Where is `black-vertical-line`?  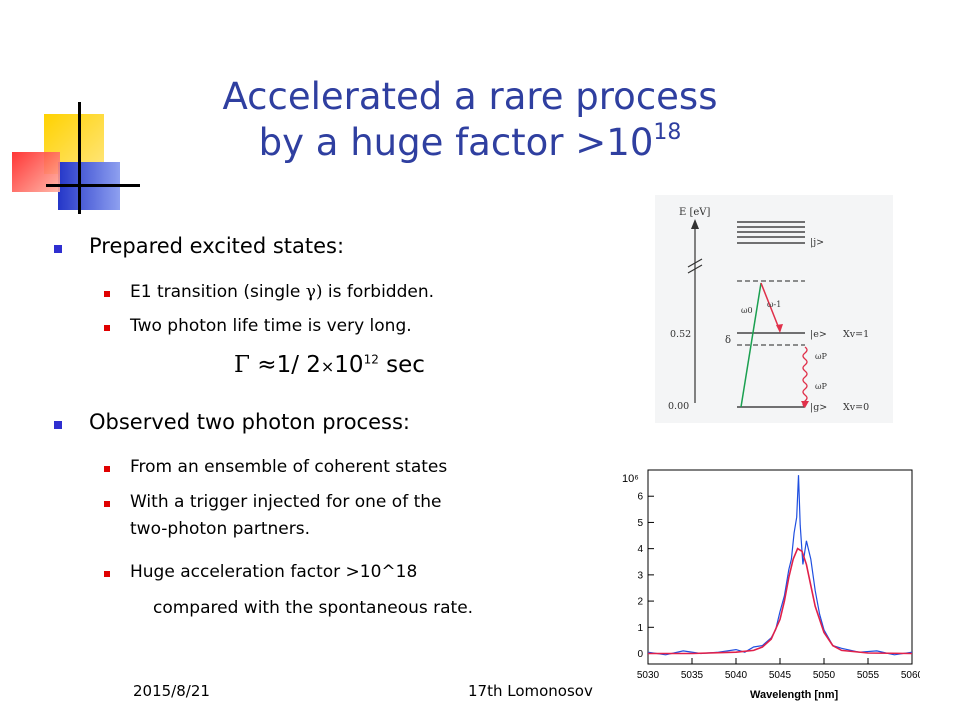
black-vertical-line is located at coordinates (79, 158).